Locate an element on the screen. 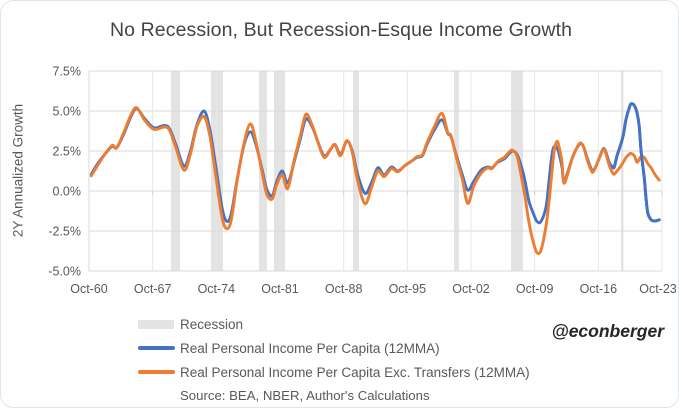 The width and height of the screenshot is (679, 408). x-tick-label: Oct-88 is located at coordinates (344, 289).